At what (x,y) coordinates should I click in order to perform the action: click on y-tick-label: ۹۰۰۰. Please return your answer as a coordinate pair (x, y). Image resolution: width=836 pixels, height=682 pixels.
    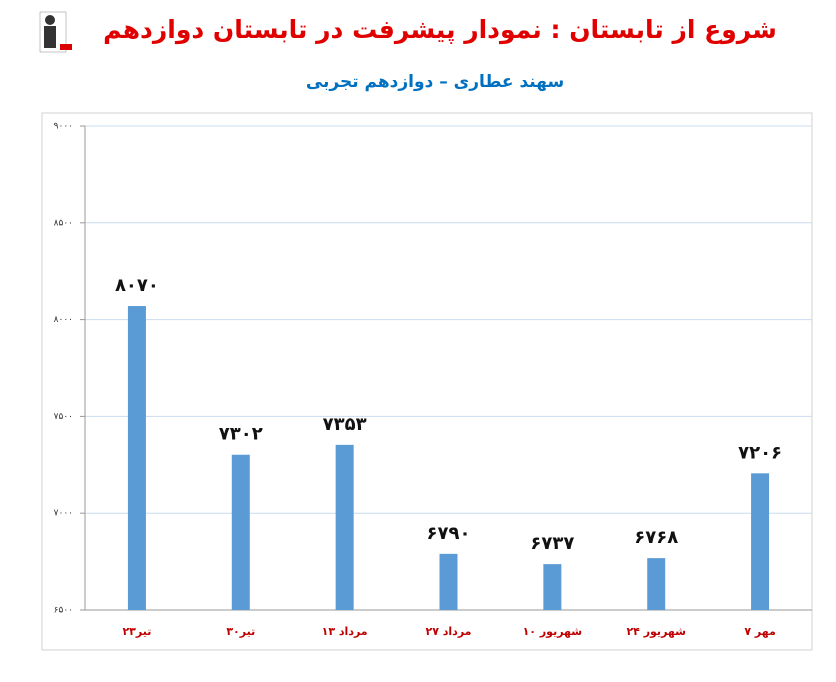
    Looking at the image, I should click on (63, 127).